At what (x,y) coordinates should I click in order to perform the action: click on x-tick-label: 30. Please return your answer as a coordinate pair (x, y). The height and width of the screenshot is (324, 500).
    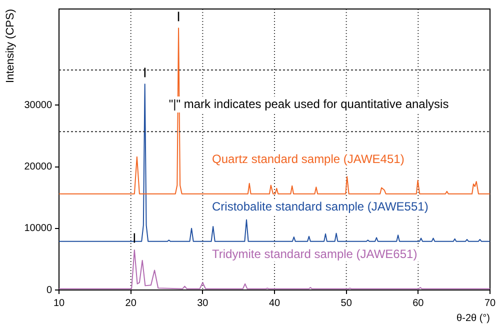
    Looking at the image, I should click on (203, 303).